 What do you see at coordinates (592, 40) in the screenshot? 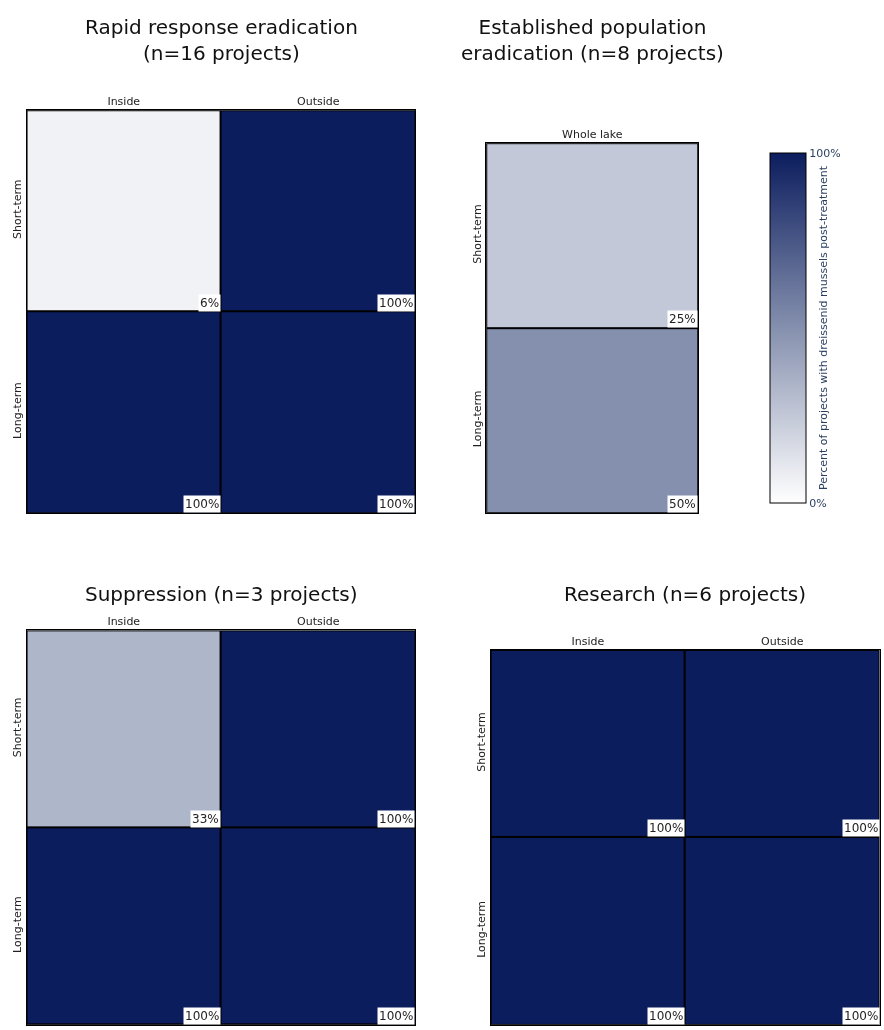
I see `chart-title: Established population eradication (n=8 projects)` at bounding box center [592, 40].